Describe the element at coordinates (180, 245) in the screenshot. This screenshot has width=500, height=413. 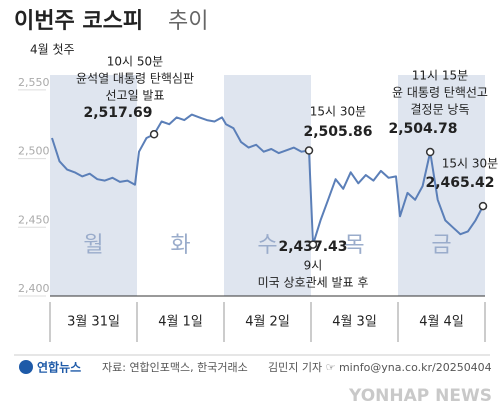
I see `day-mark: 화` at that location.